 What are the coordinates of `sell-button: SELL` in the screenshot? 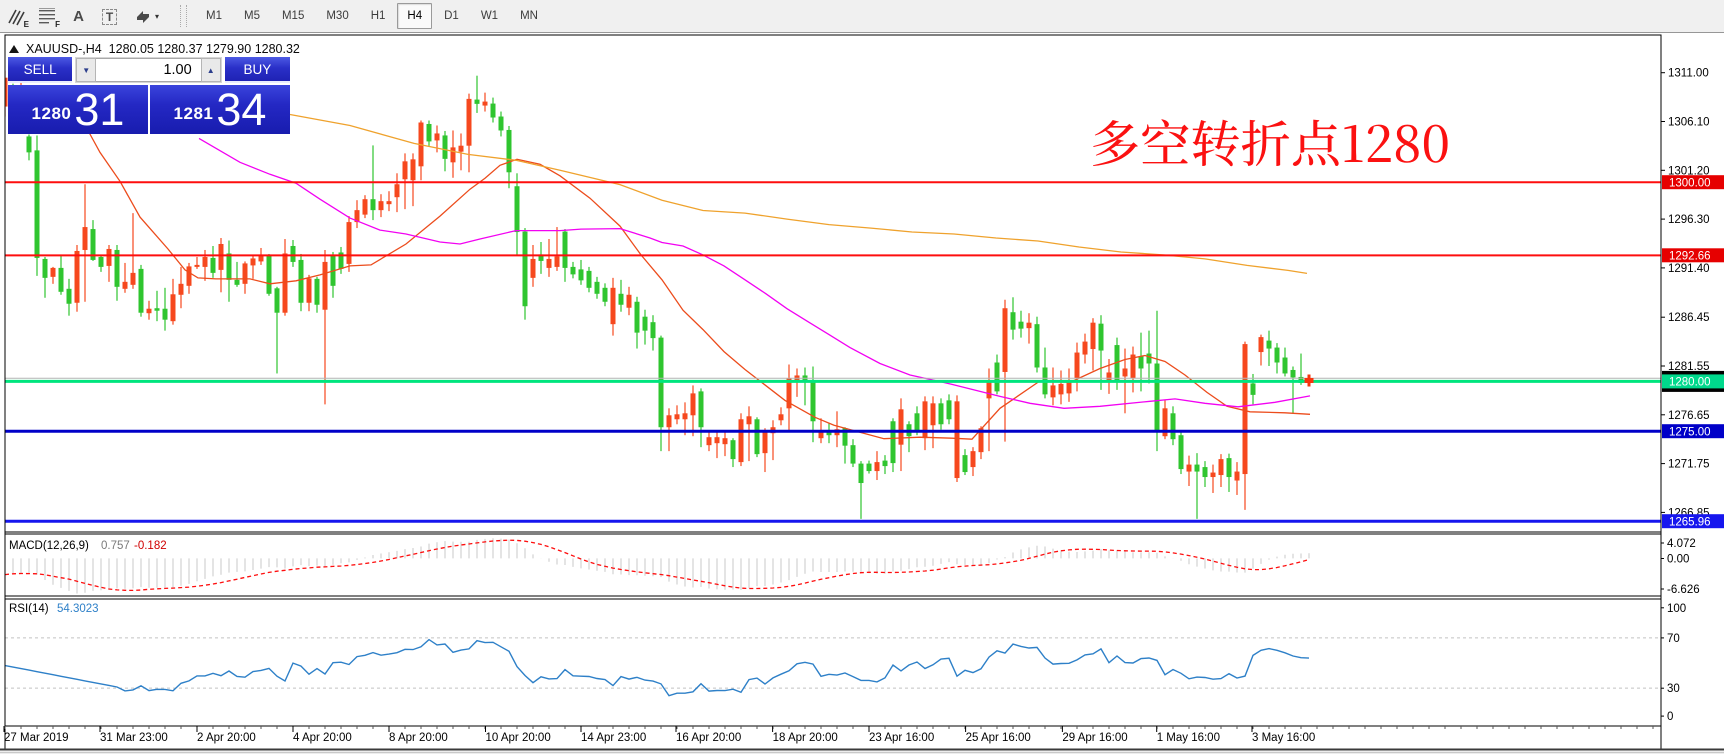 It's located at (40, 70).